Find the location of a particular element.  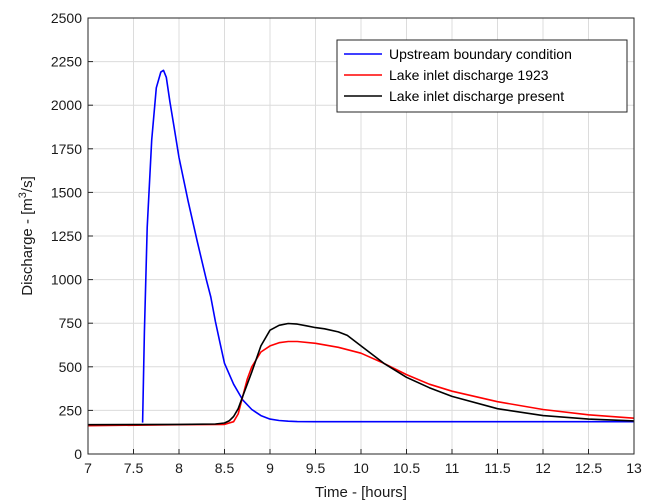

y-axis-title-suffix: /s] is located at coordinates (27, 184).